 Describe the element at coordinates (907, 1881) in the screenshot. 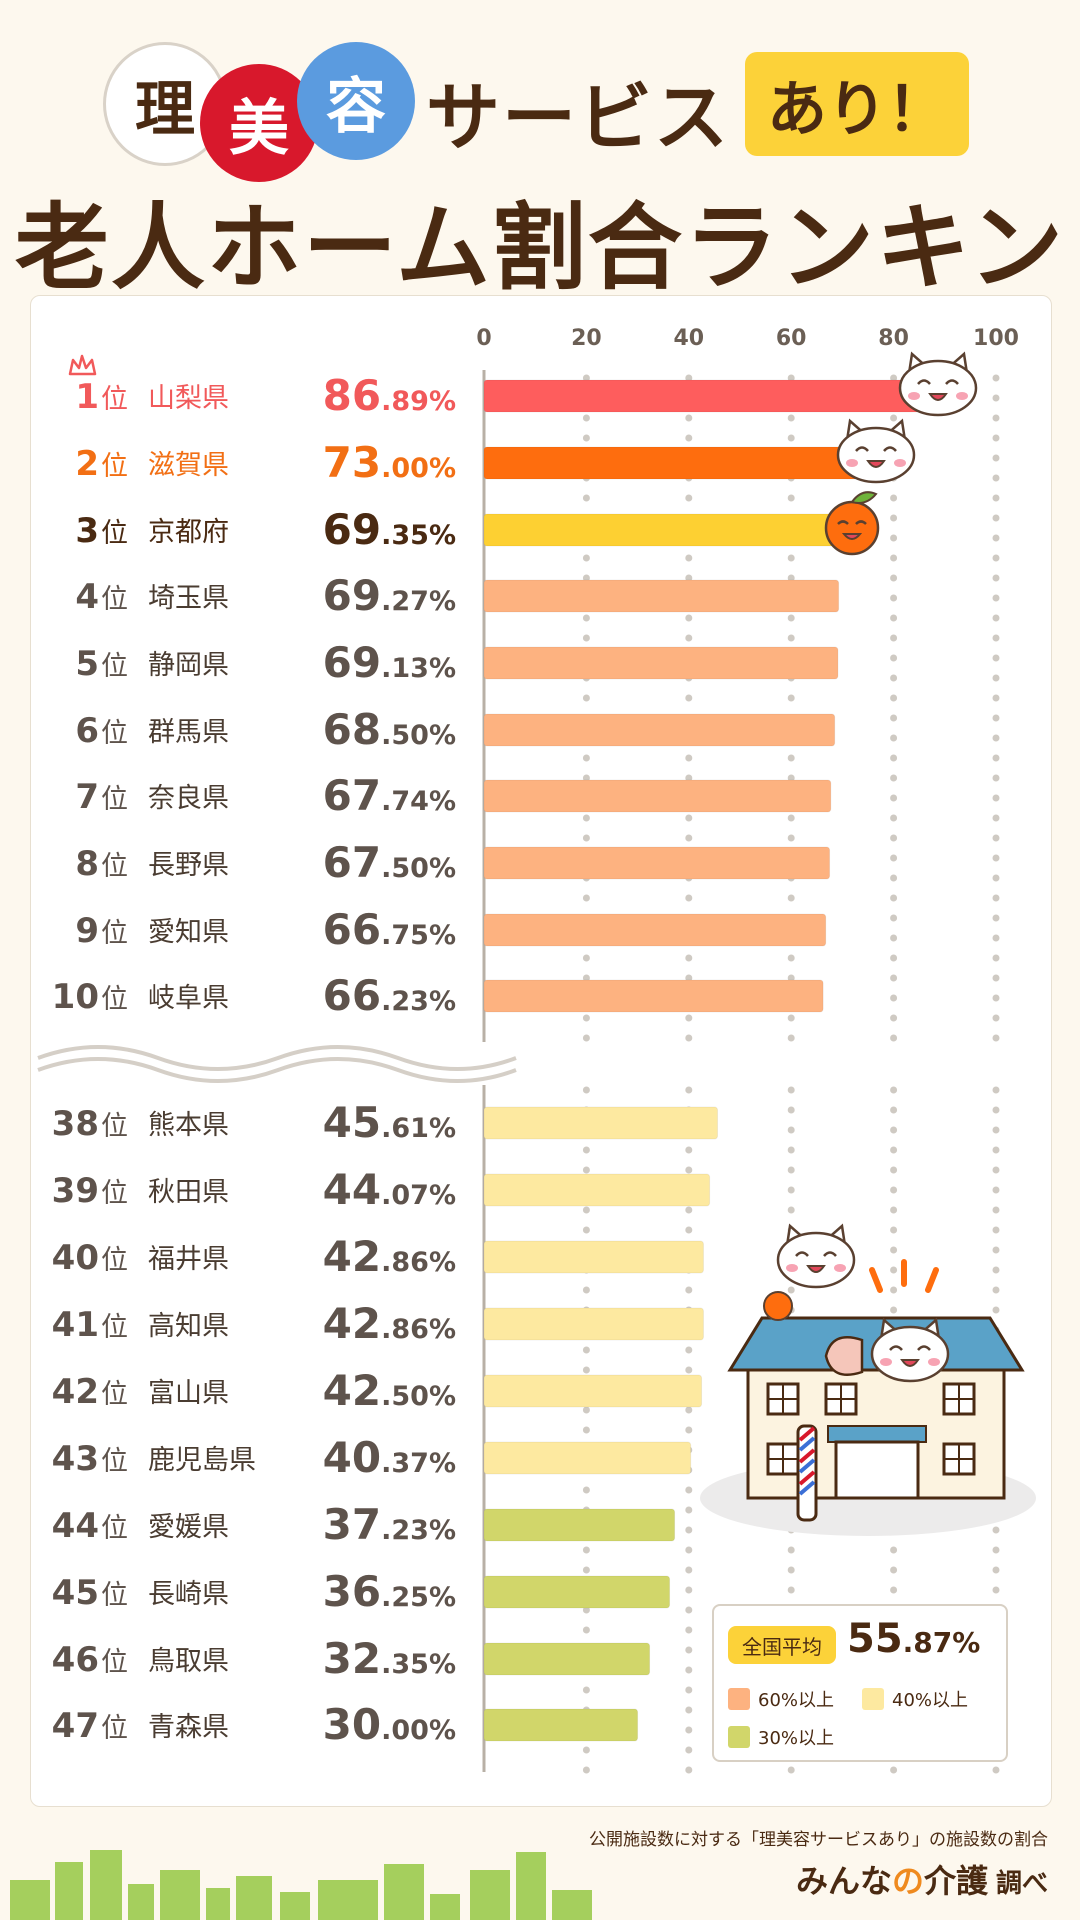

I see `brand-no: の` at that location.